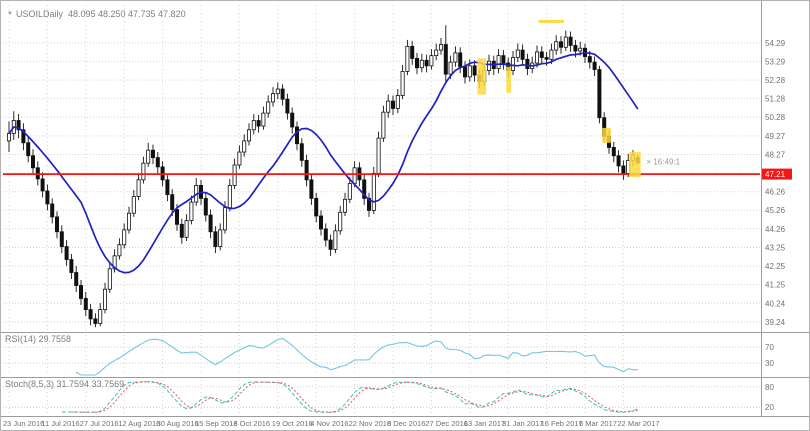  Describe the element at coordinates (775, 136) in the screenshot. I see `price-axis-label: 49.27` at that location.